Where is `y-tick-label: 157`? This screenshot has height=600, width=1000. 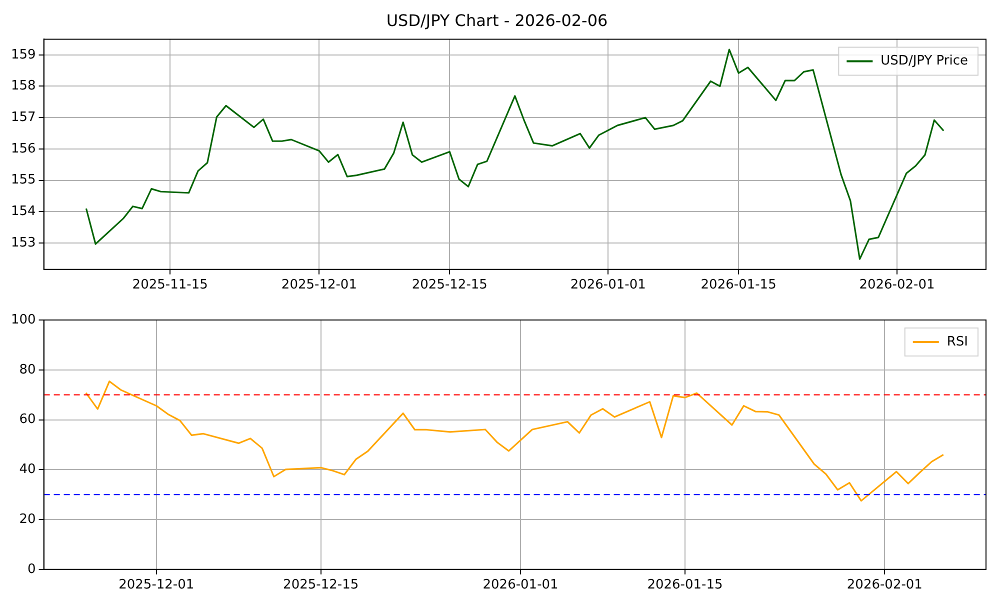 y-tick-label: 157 is located at coordinates (23, 117).